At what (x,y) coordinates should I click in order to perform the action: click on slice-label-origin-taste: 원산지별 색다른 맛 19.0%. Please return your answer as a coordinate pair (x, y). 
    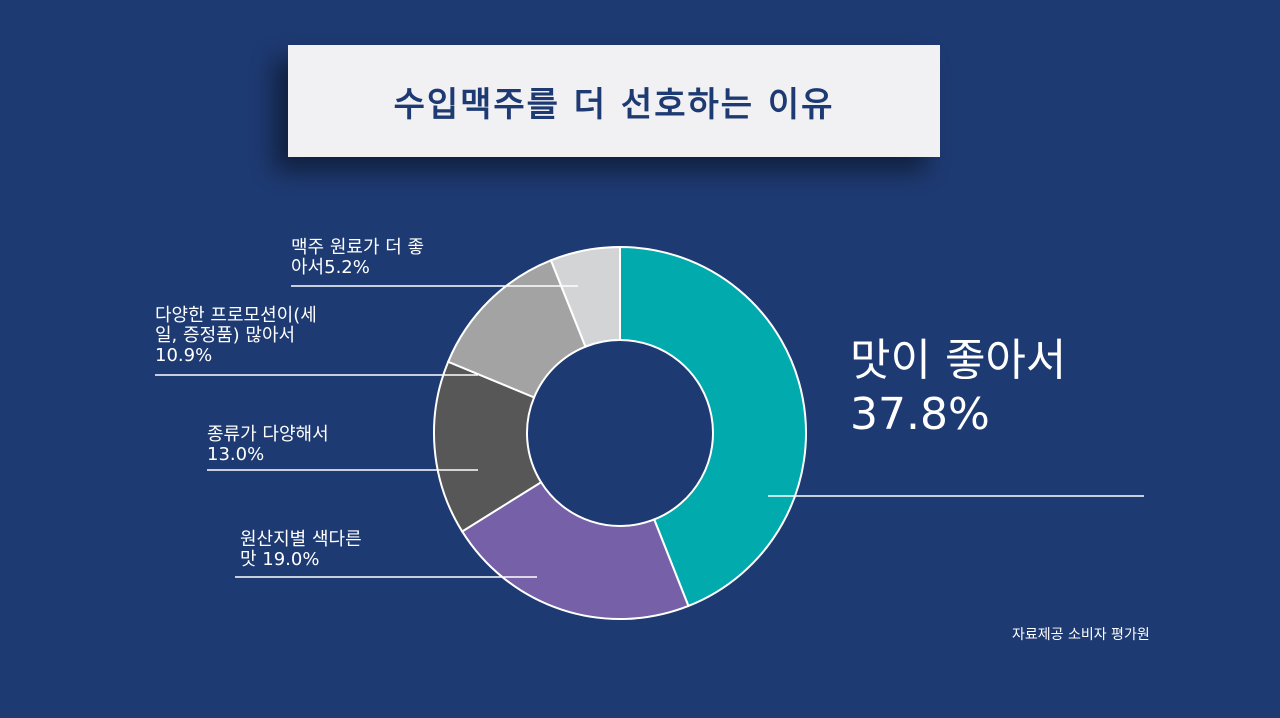
    Looking at the image, I should click on (301, 549).